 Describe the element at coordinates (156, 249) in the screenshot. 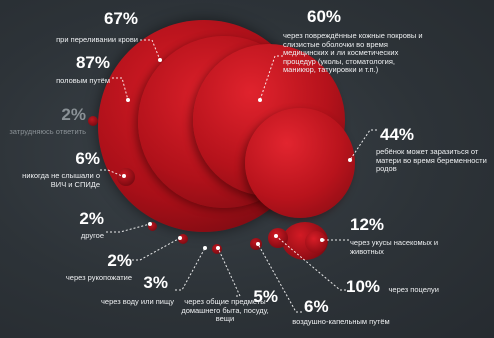

I see `leader-handshake` at that location.